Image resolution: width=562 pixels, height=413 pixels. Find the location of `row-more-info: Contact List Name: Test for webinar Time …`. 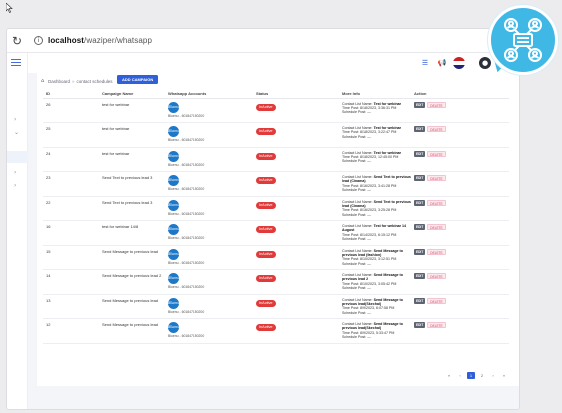

row-more-info: Contact List Name: Test for webinar Time … is located at coordinates (375, 159).